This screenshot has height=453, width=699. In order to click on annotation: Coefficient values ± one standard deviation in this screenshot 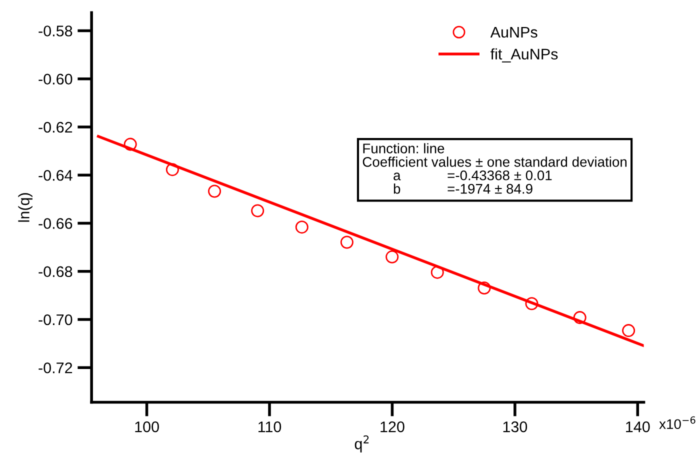, I will do `click(494, 161)`.